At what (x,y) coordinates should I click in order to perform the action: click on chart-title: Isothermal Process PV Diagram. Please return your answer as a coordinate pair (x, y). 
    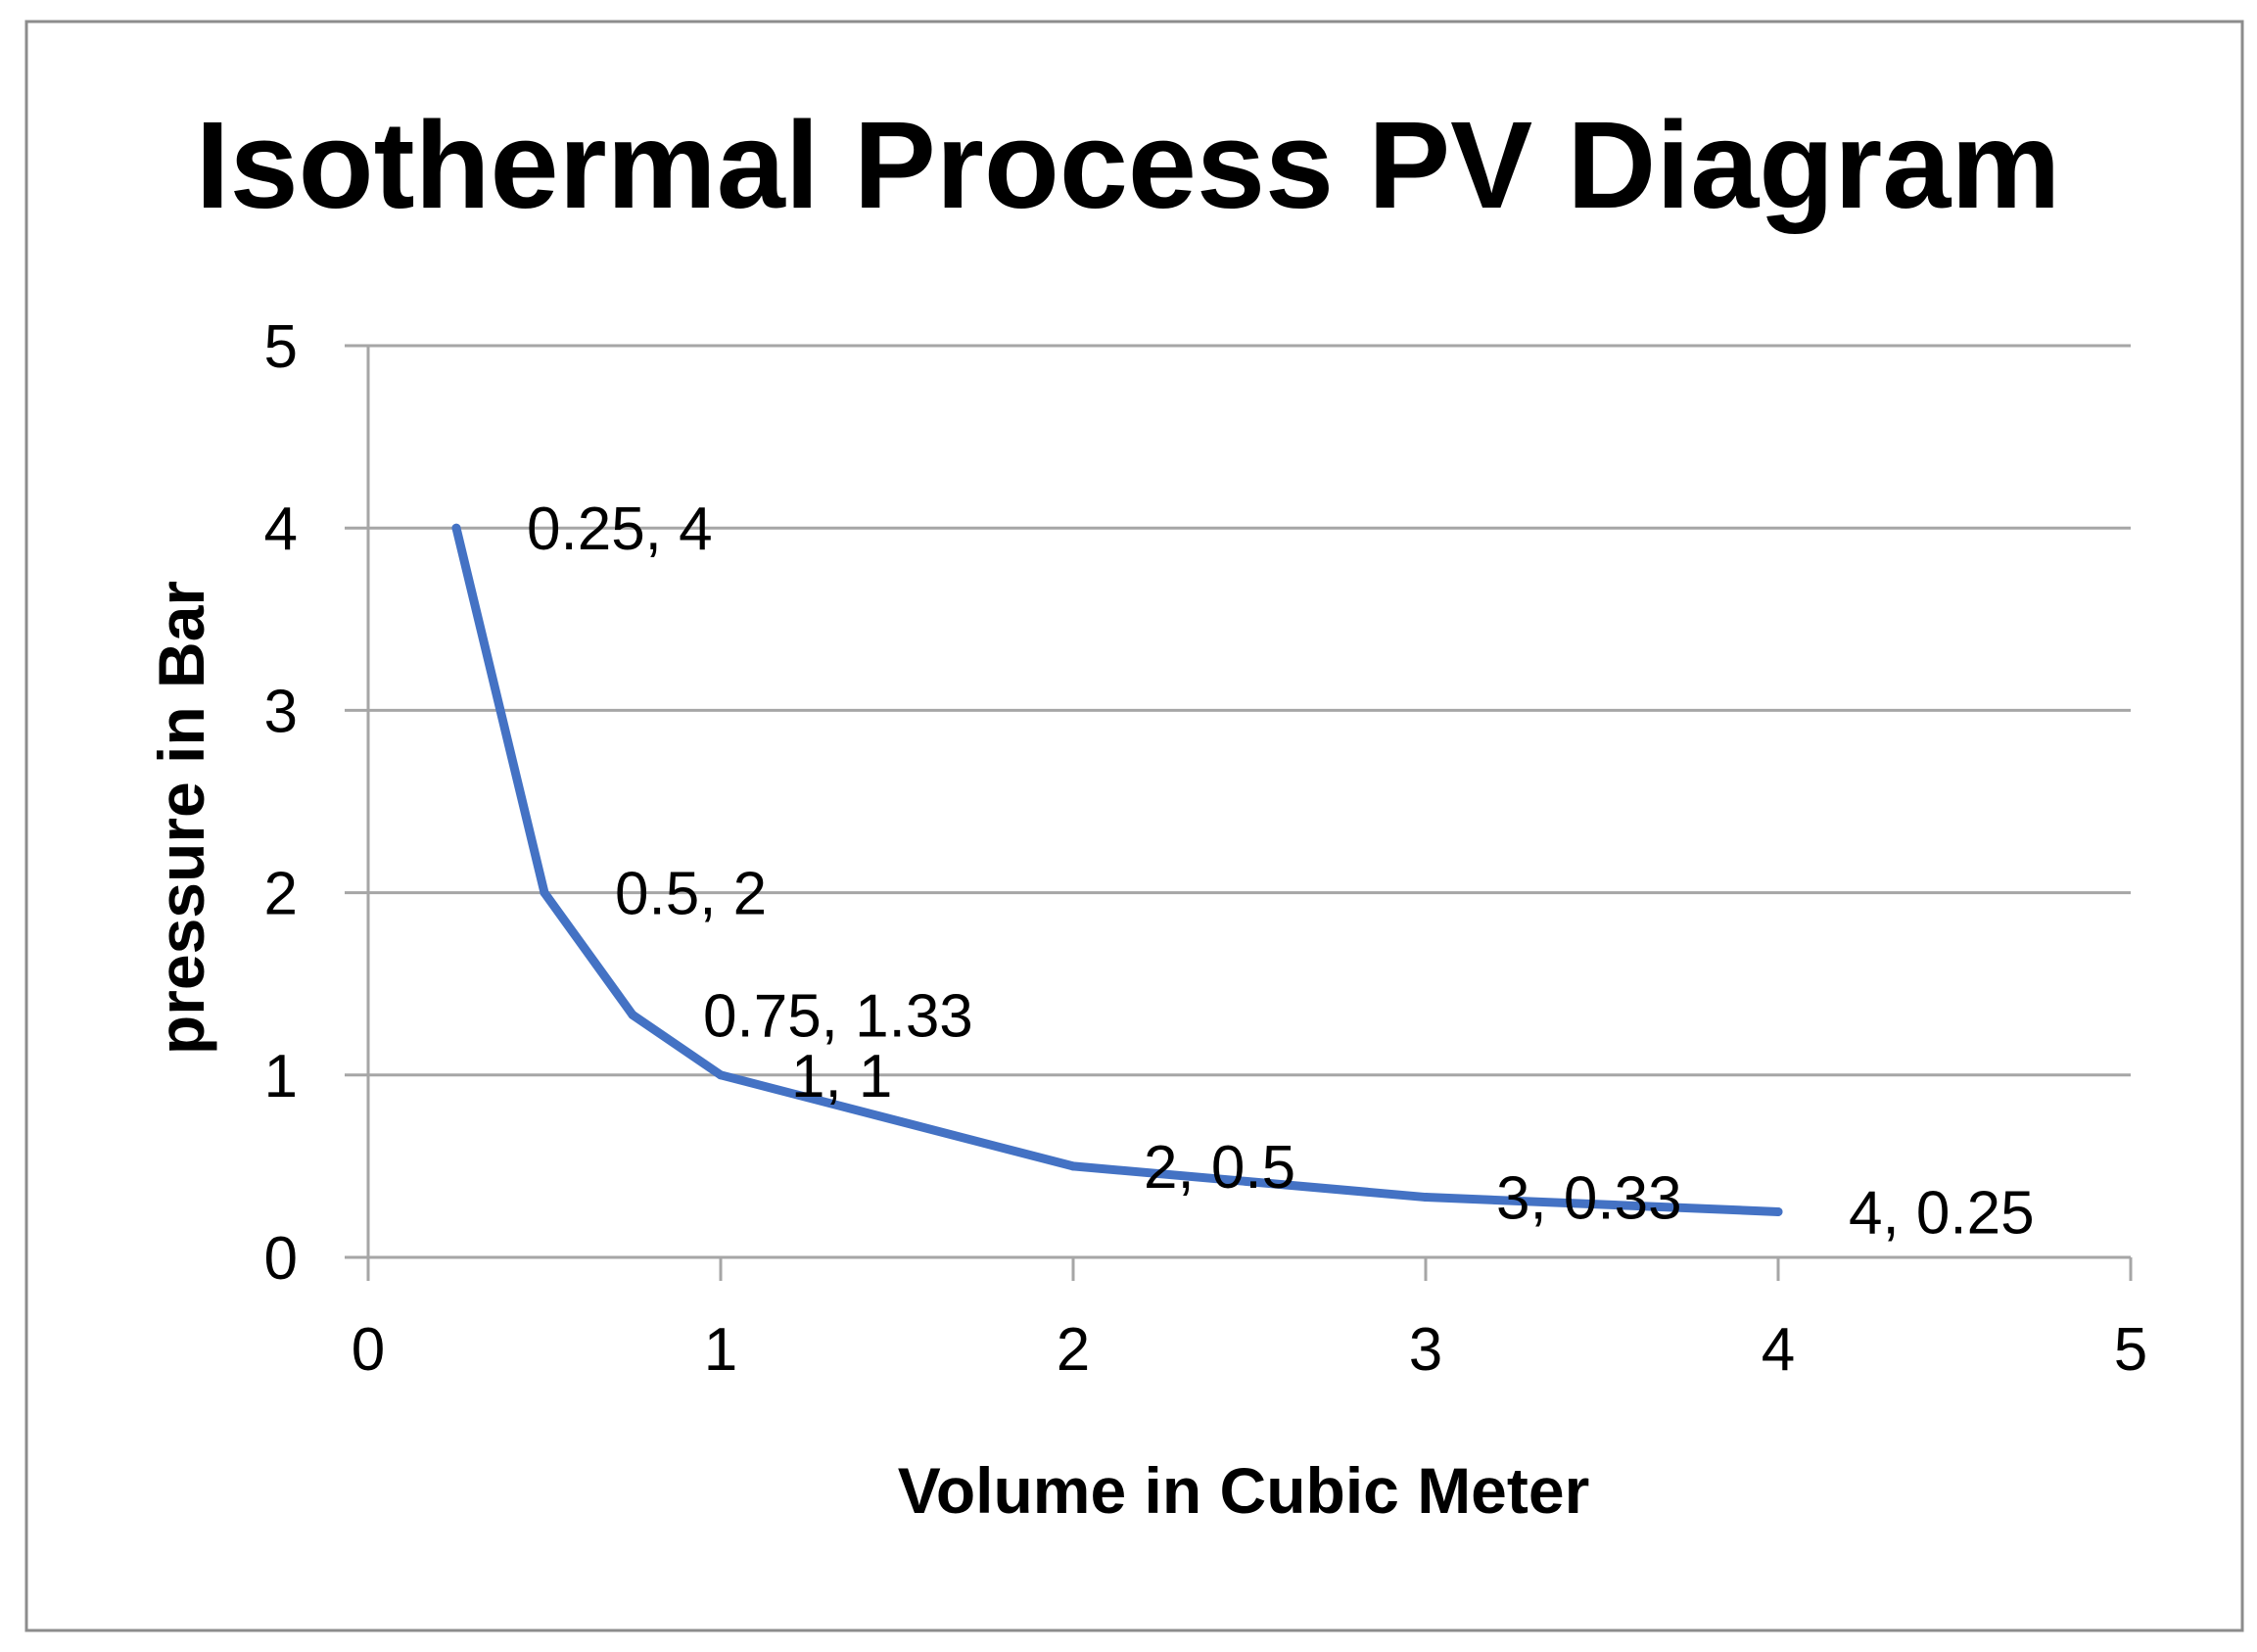
    Looking at the image, I should click on (1128, 165).